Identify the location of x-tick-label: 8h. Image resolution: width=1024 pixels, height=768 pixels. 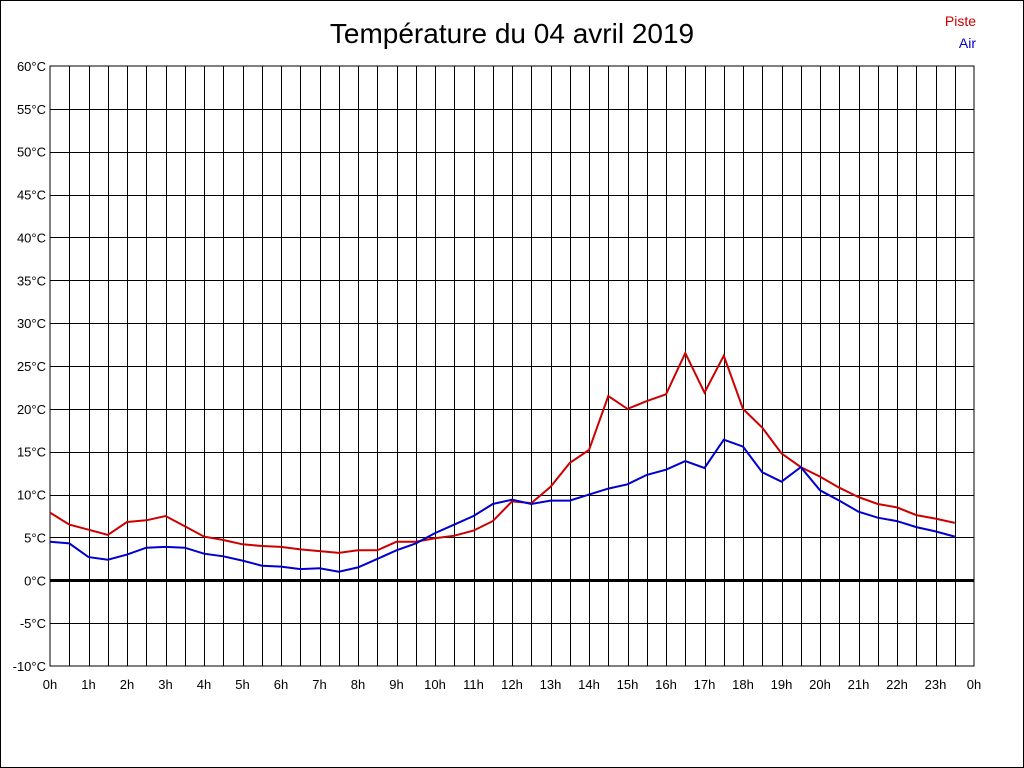
(358, 684).